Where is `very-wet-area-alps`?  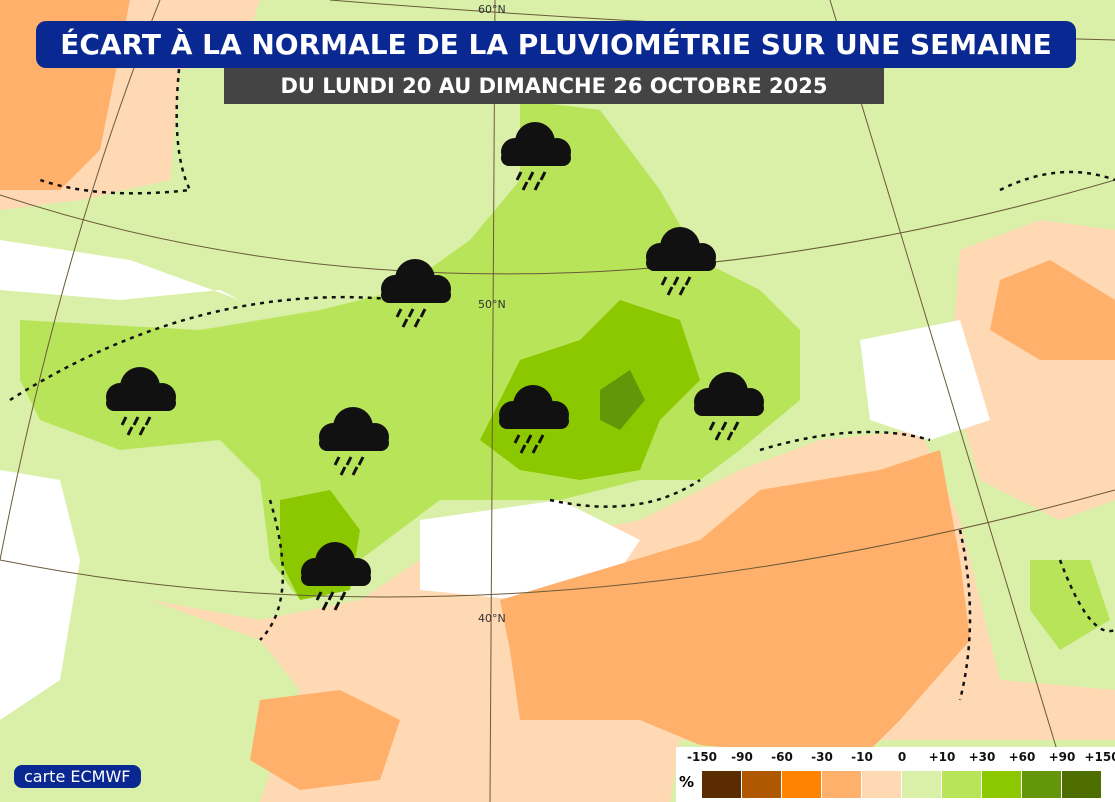
very-wet-area-alps is located at coordinates (590, 390).